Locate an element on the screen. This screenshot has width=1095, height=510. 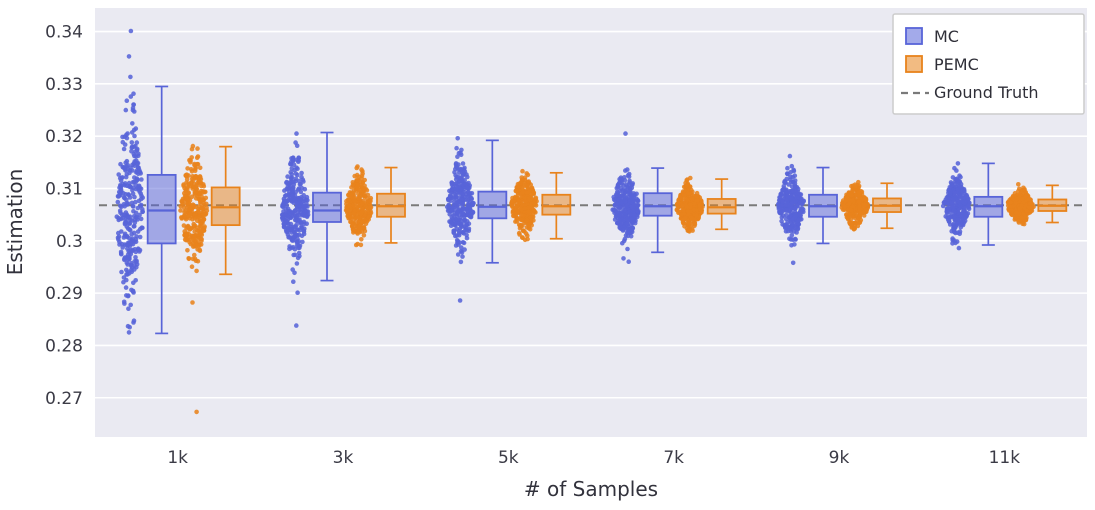
strip-MC-1k is located at coordinates (129, 181).